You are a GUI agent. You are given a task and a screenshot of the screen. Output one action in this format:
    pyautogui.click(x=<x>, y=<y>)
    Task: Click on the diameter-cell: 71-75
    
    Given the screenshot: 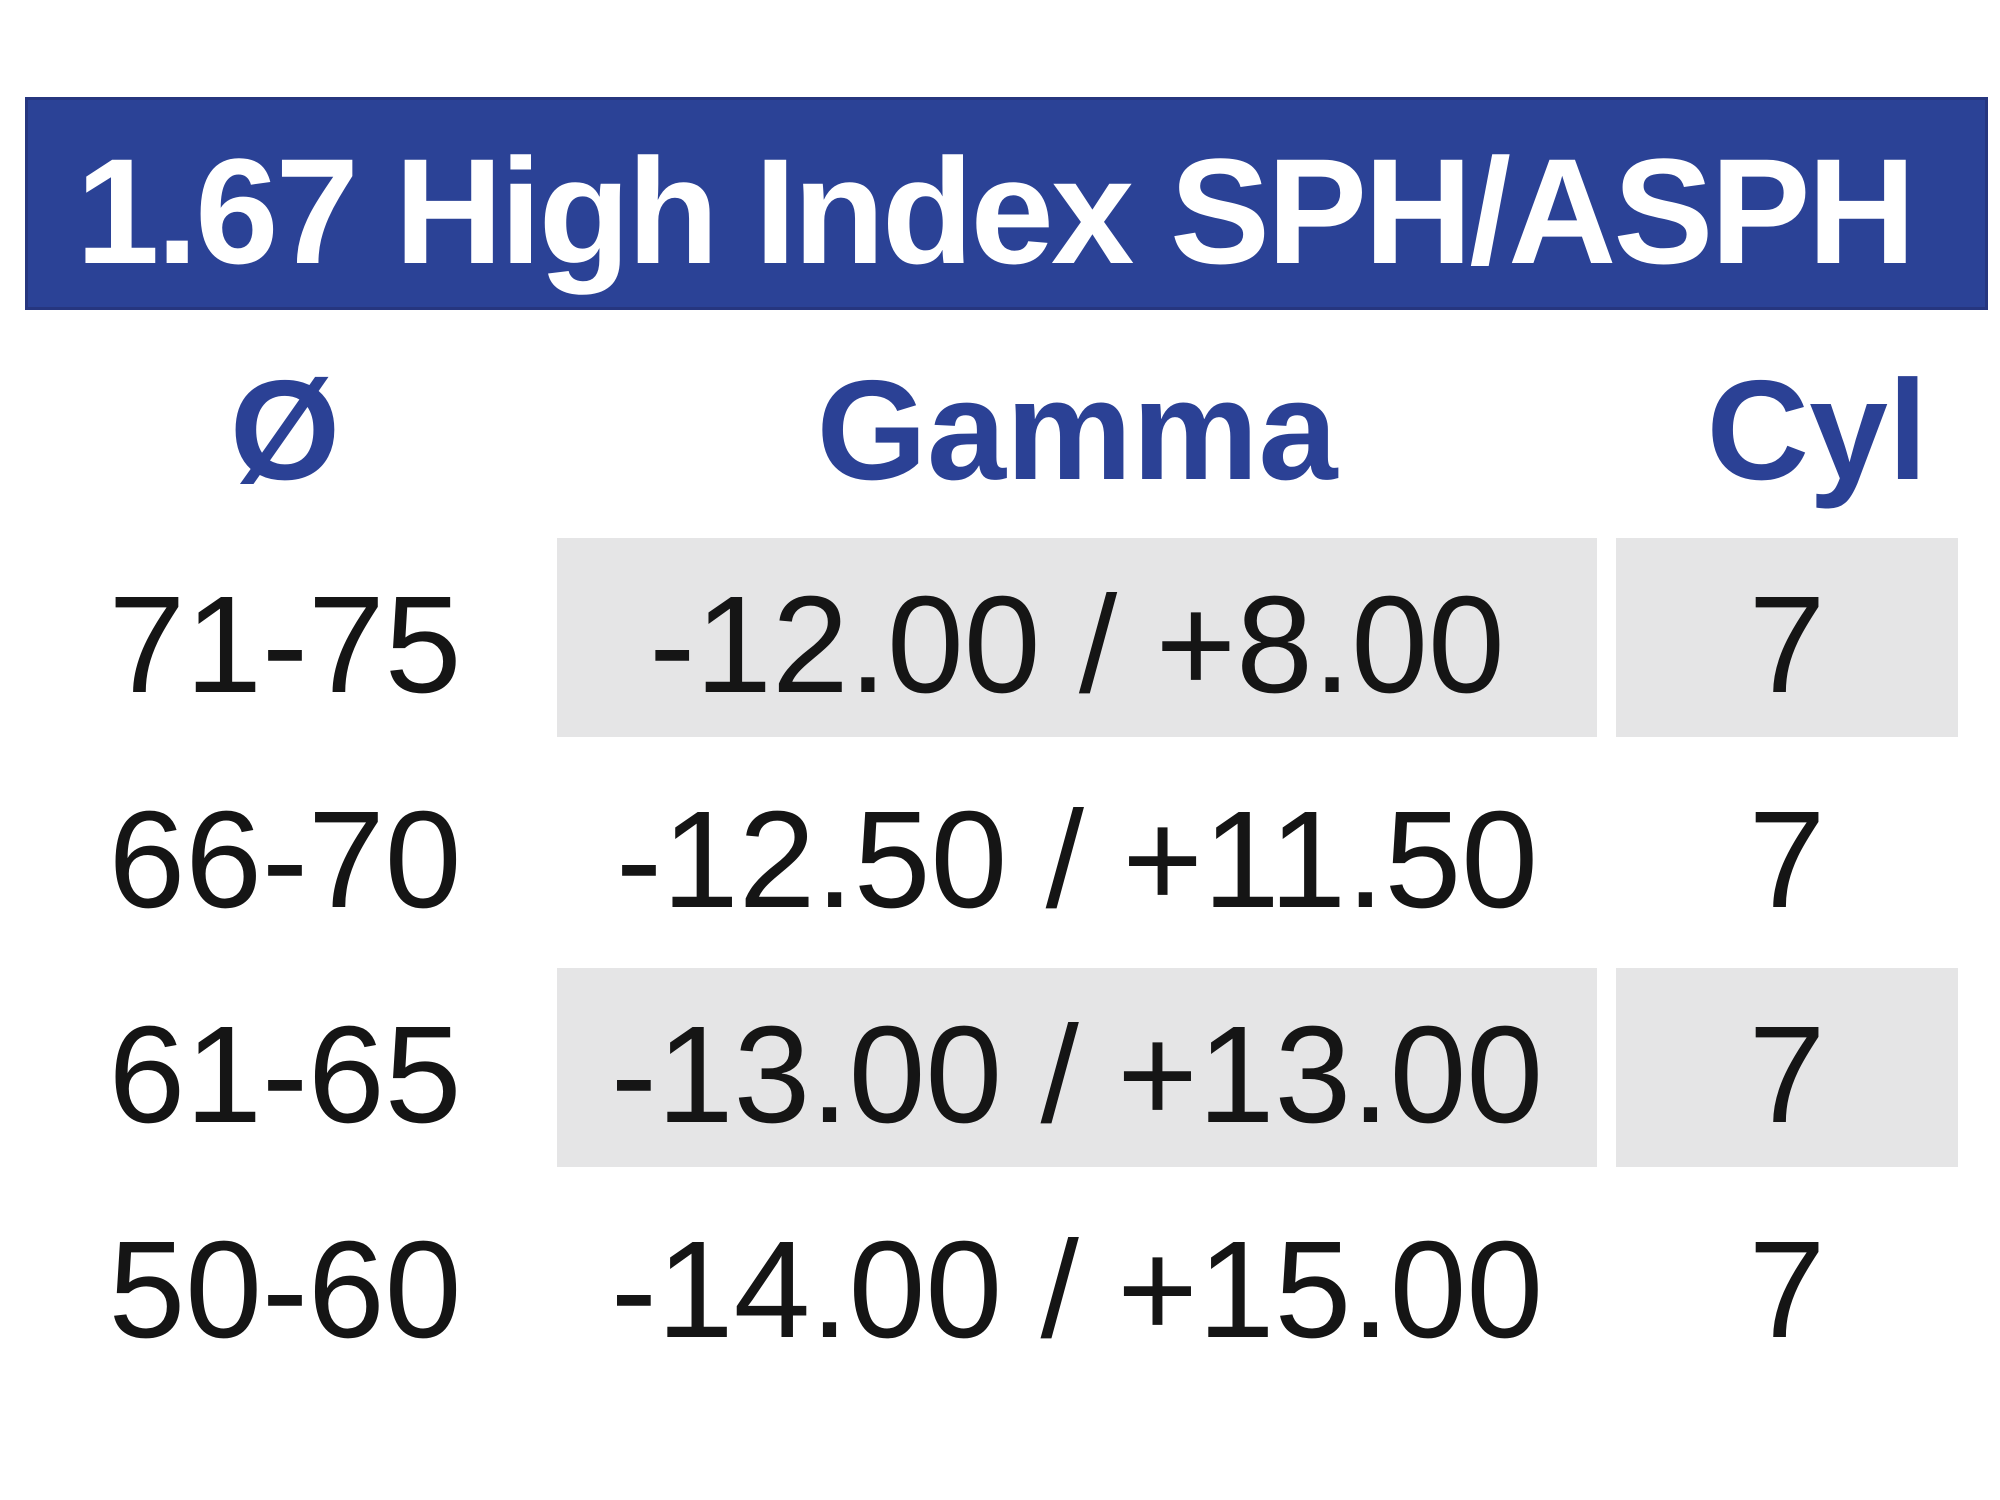 What is the action you would take?
    pyautogui.click(x=285, y=645)
    